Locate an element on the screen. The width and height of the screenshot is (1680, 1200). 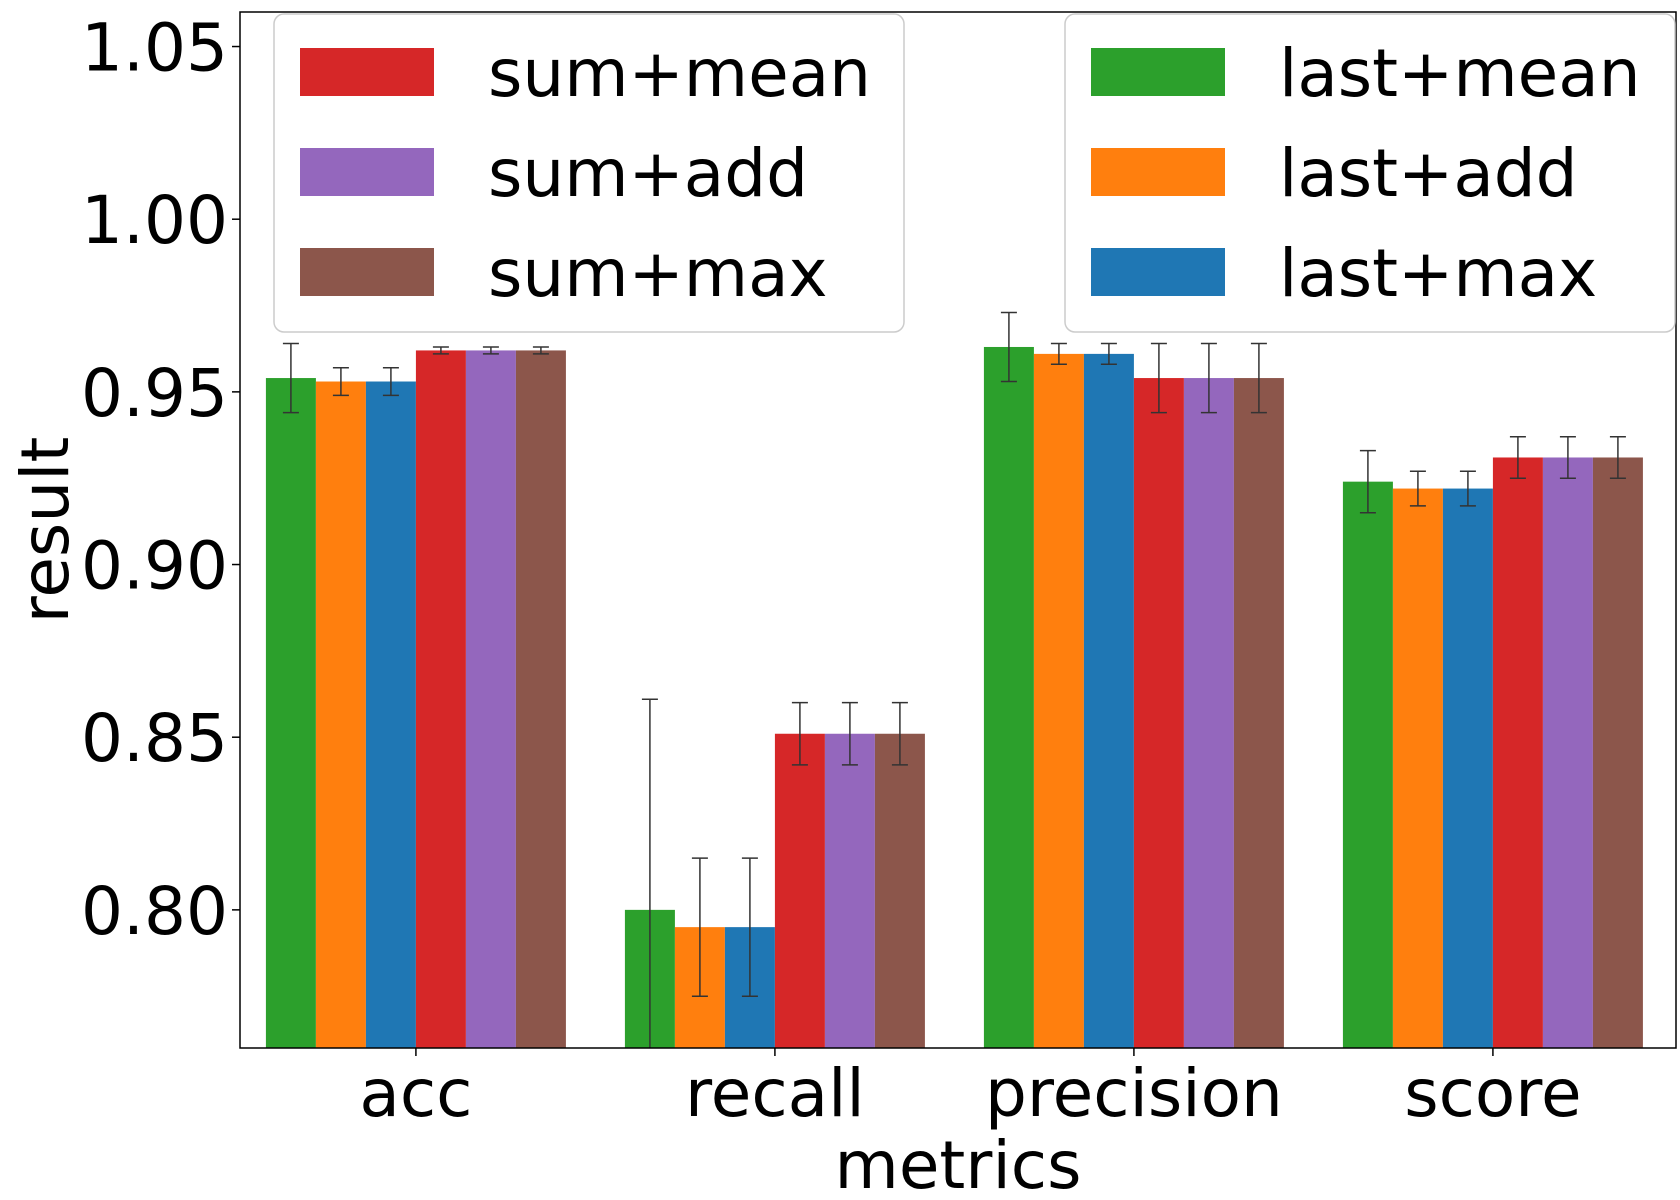
bar-sum-add-score is located at coordinates (1567, 753).